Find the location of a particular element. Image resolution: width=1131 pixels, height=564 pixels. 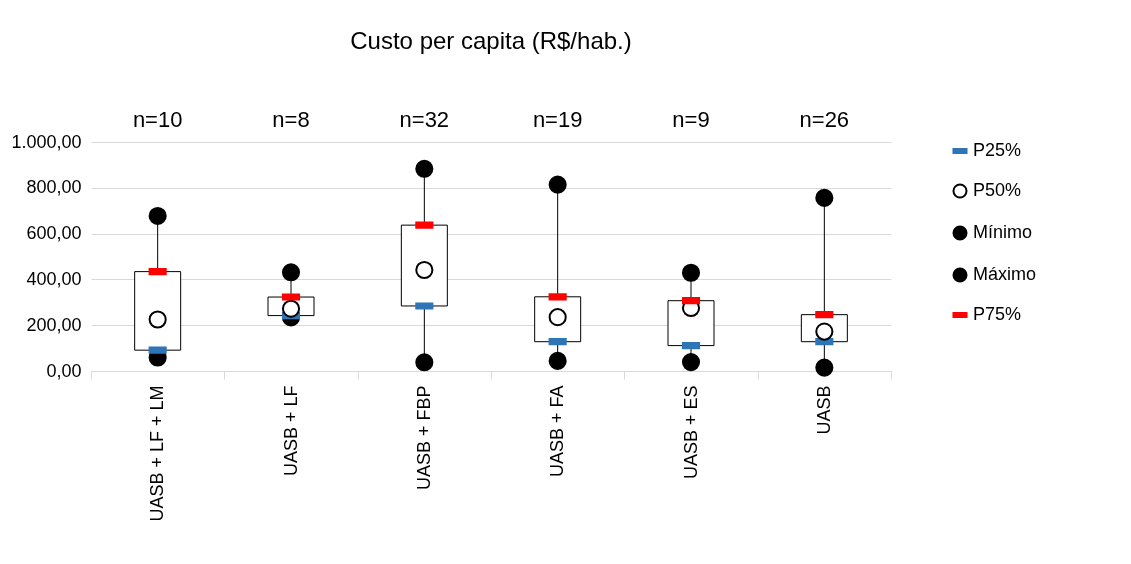

x-tick-label: UASB + FBP is located at coordinates (423, 438).